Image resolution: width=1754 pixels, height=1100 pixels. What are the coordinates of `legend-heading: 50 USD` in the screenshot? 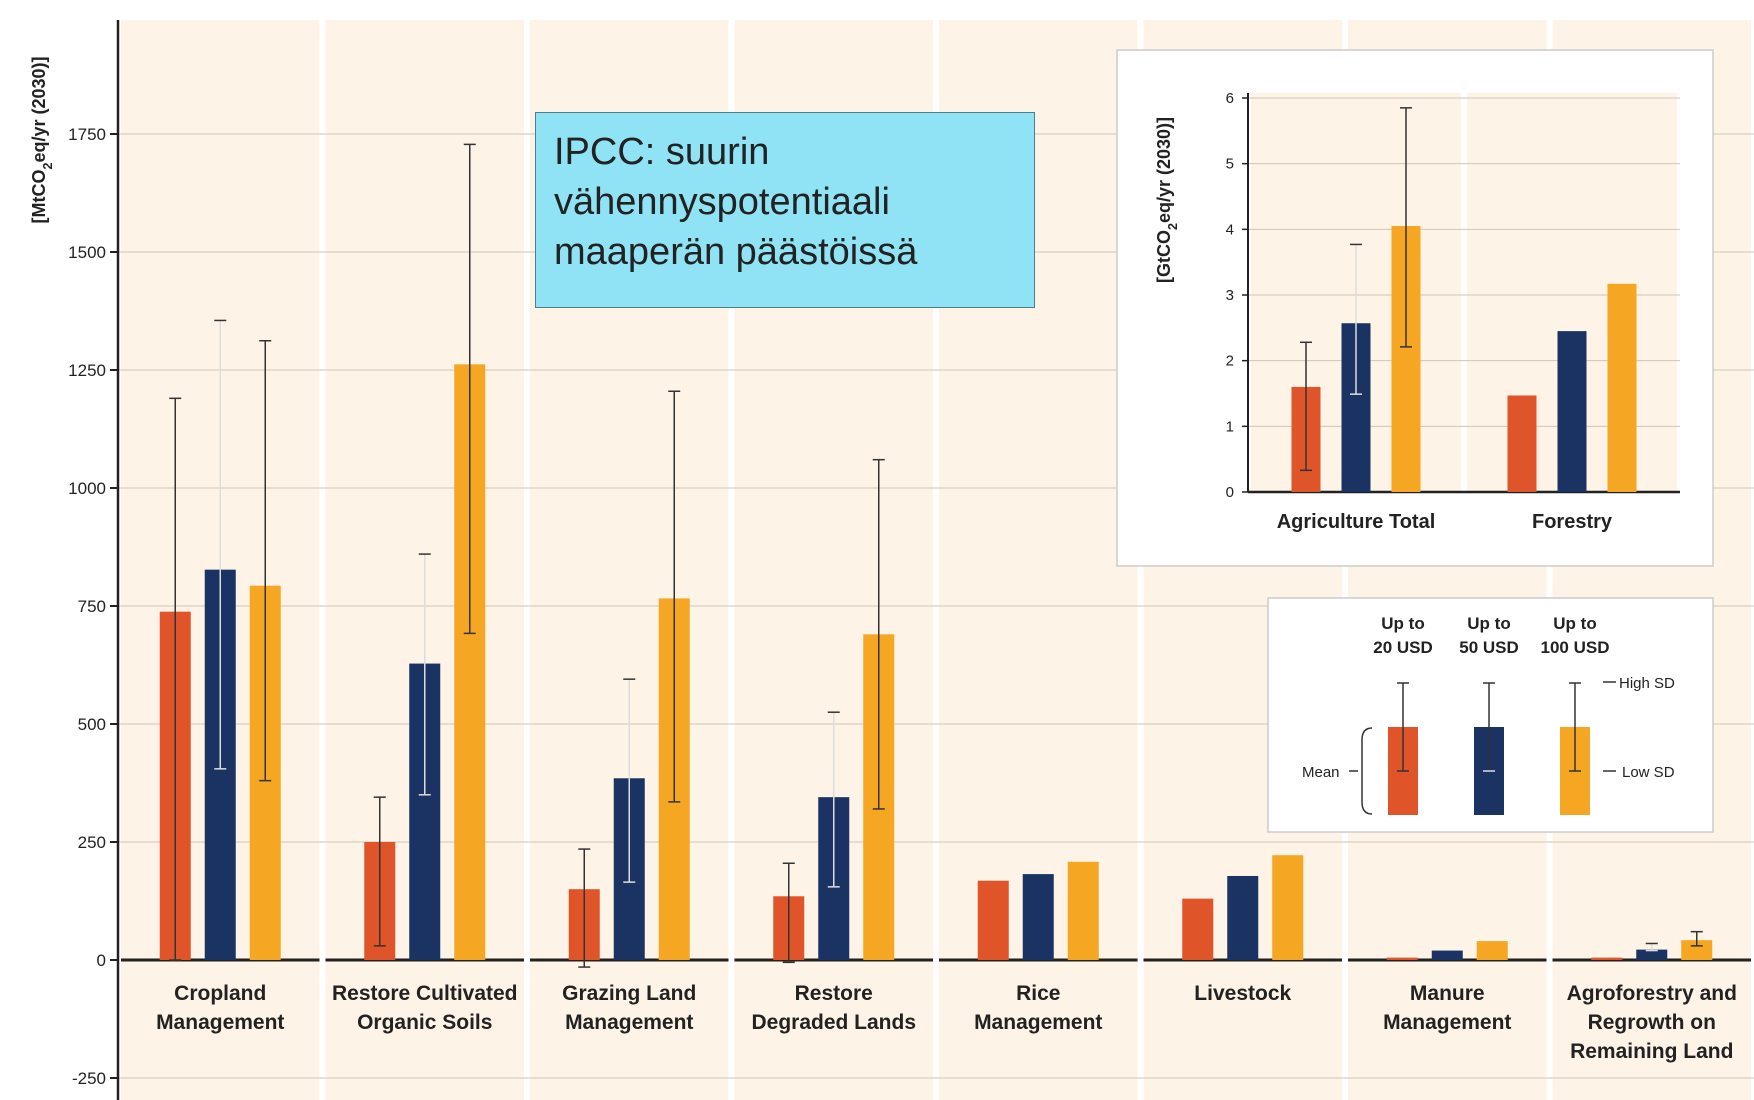 It's located at (1489, 647).